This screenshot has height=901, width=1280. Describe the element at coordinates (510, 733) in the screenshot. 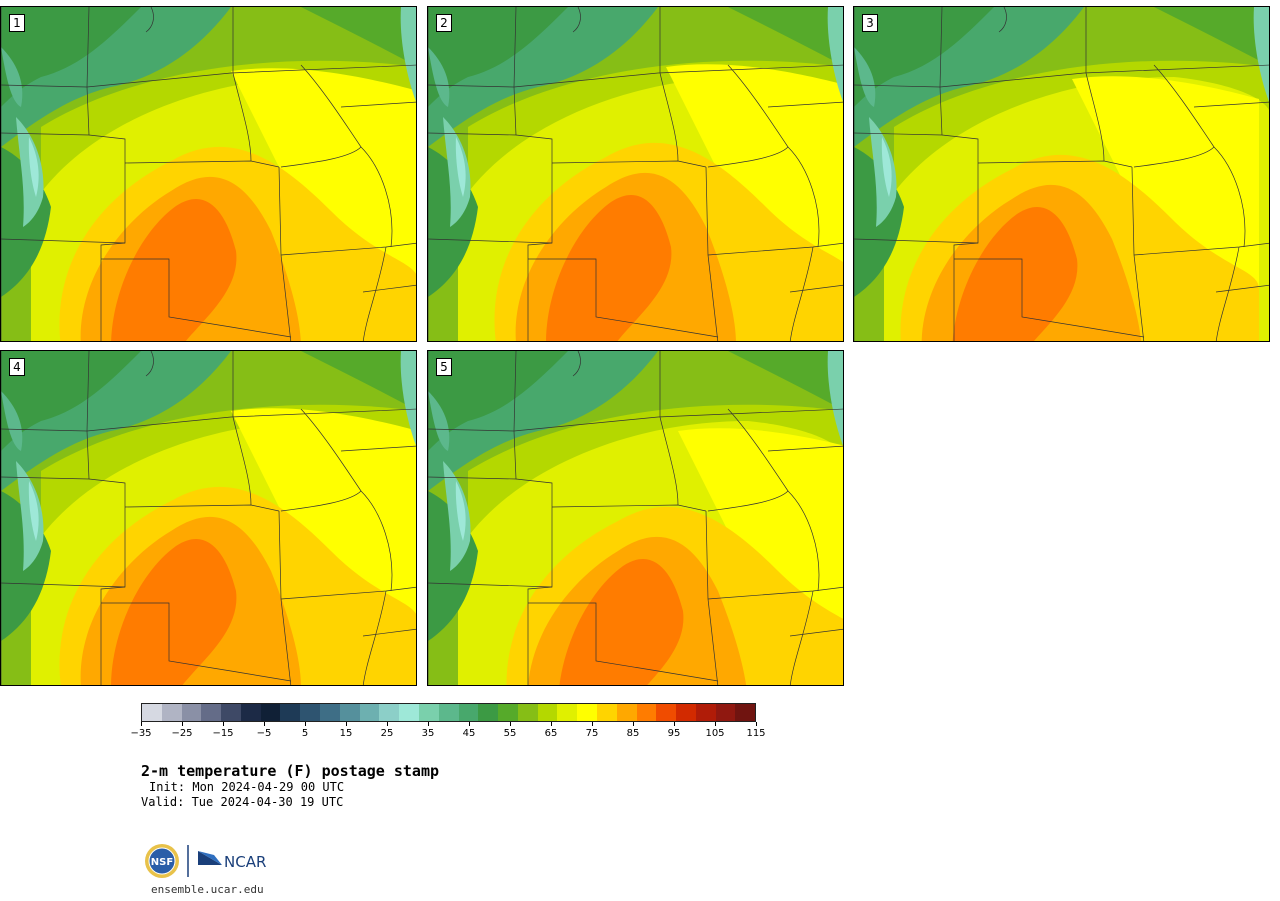

I see `colorbar-tick-label: 55` at that location.